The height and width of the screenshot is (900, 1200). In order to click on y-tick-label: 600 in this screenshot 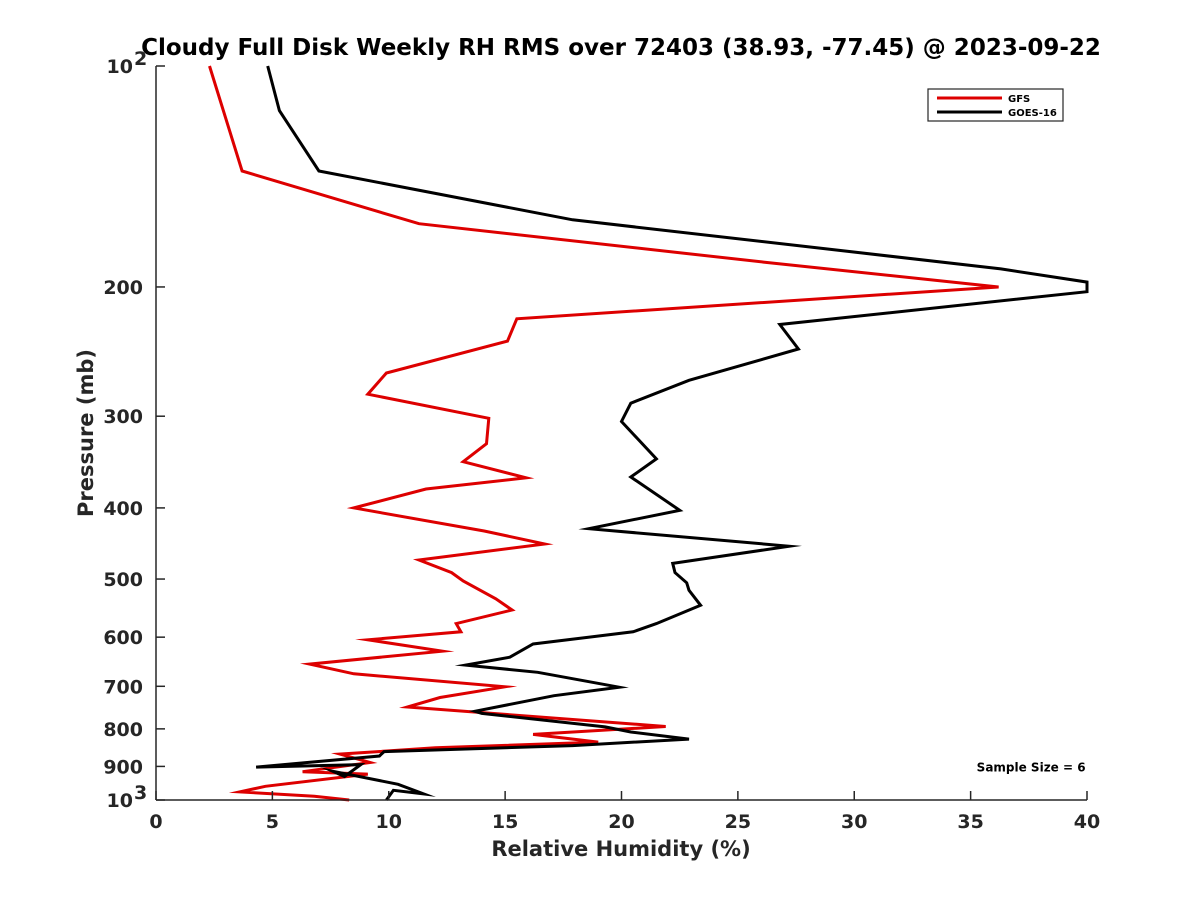, I will do `click(123, 638)`.